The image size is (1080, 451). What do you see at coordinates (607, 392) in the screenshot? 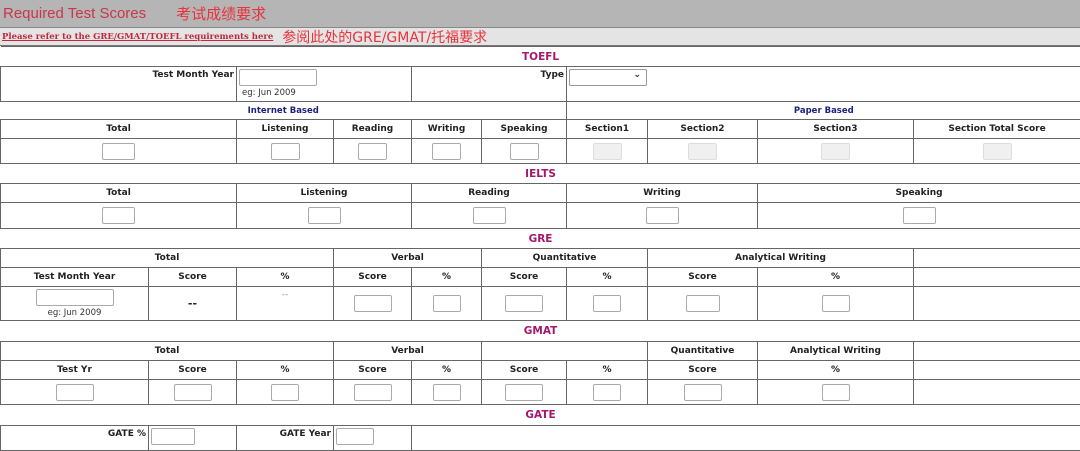
I see `gmat-percent-input` at bounding box center [607, 392].